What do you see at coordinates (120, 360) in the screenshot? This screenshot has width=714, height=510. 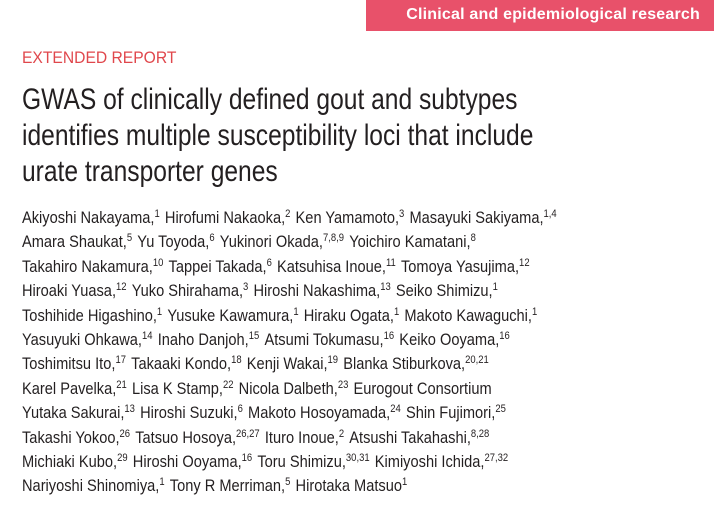 I see `affiliation-ref: 17` at bounding box center [120, 360].